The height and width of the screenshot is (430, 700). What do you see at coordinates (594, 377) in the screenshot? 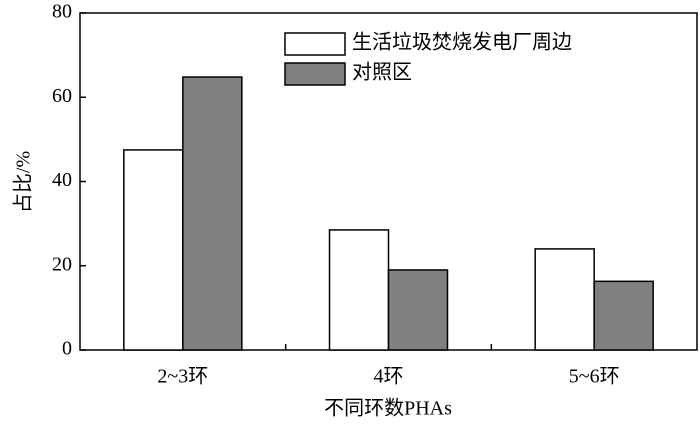
I see `x-tick-label: 5~6环` at bounding box center [594, 377].